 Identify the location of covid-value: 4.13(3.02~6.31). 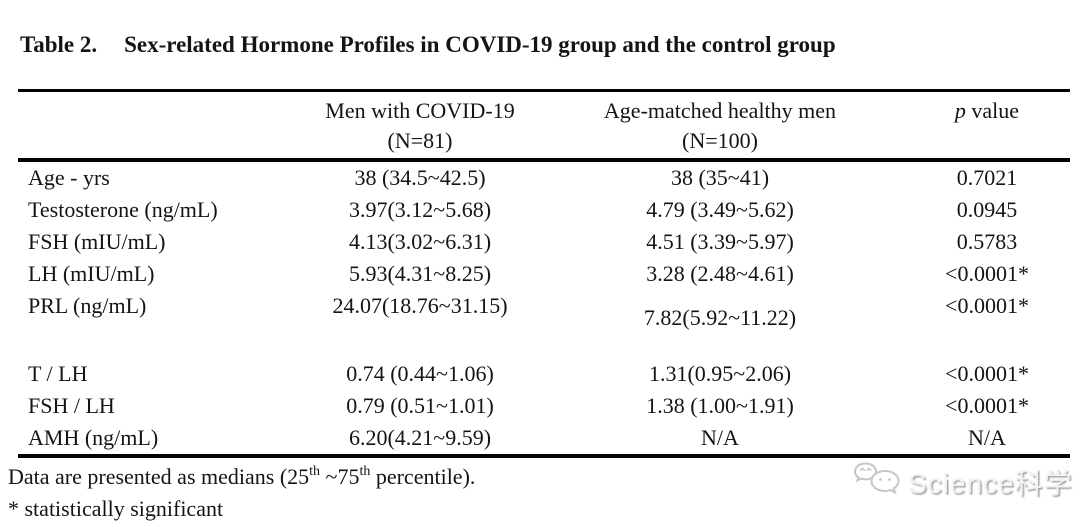
(420, 241).